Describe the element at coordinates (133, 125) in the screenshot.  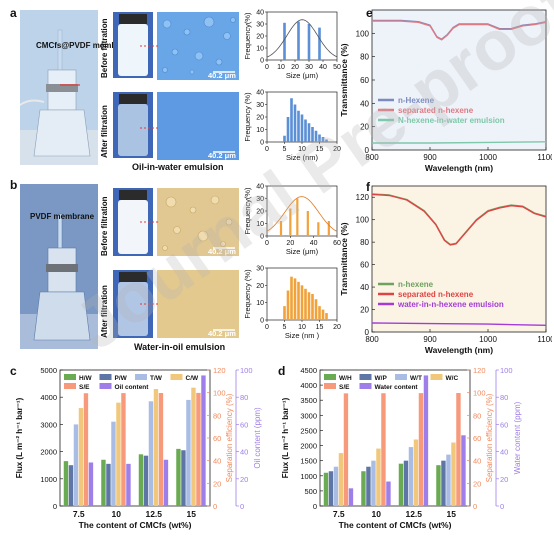
I see `vial-after-a` at that location.